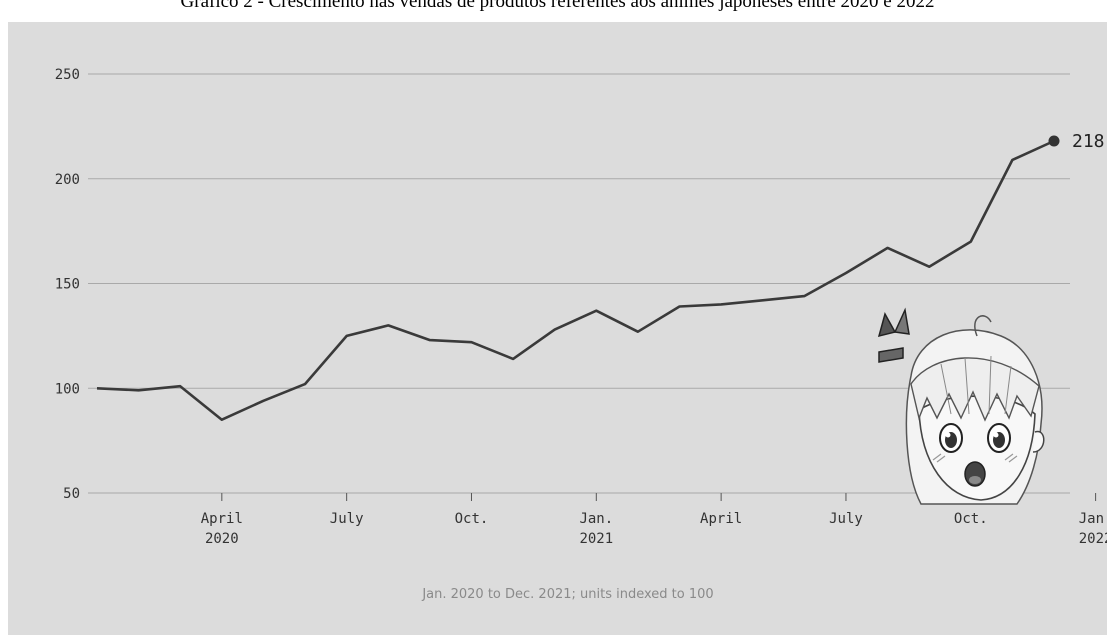 This screenshot has height=639, width=1115. I want to click on anime-girl-illustration, so click(961, 406).